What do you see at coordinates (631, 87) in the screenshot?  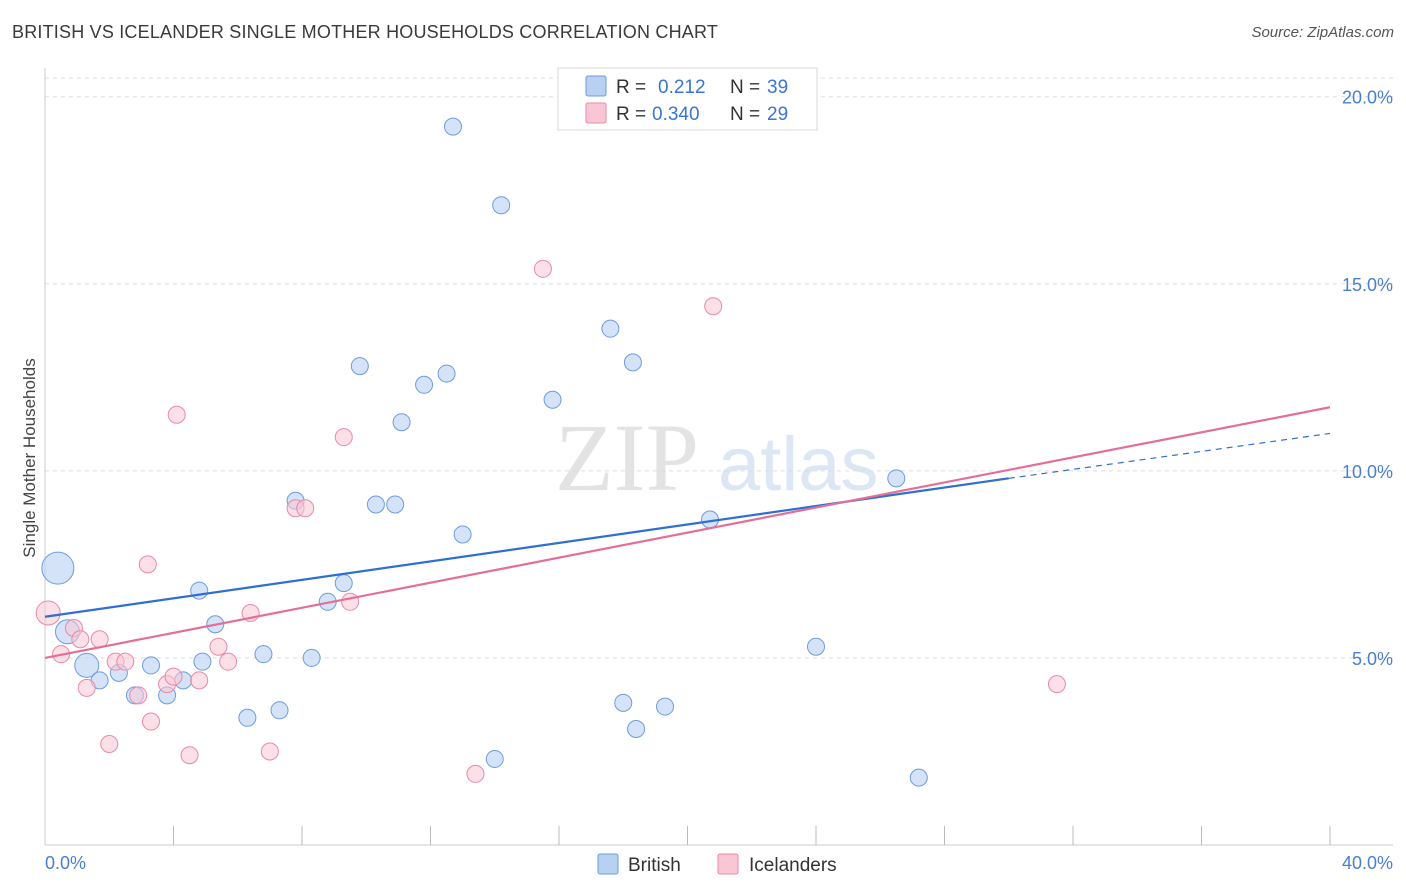 I see `legend-british-r-label: R =` at bounding box center [631, 87].